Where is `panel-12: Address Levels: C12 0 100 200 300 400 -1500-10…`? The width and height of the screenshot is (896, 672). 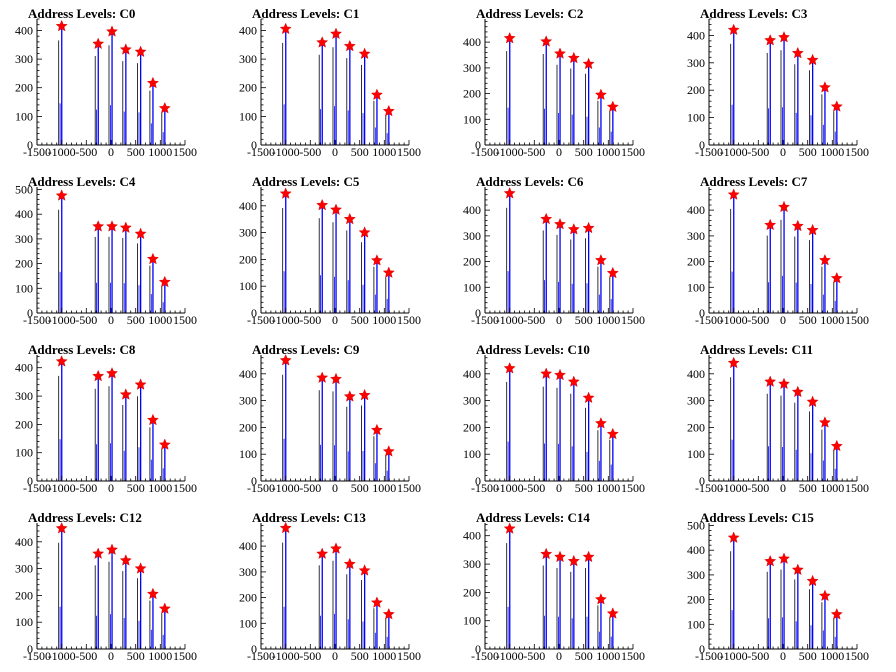 panel-12: Address Levels: C12 0 100 200 300 400 -1500-10… is located at coordinates (106, 586).